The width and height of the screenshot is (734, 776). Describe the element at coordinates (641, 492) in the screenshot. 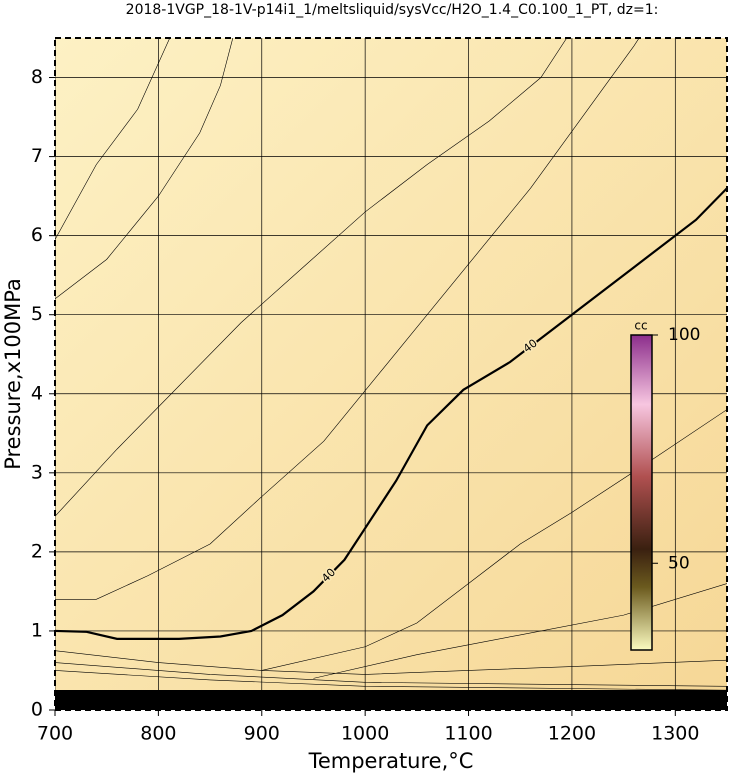

I see `colorbar-scale` at that location.